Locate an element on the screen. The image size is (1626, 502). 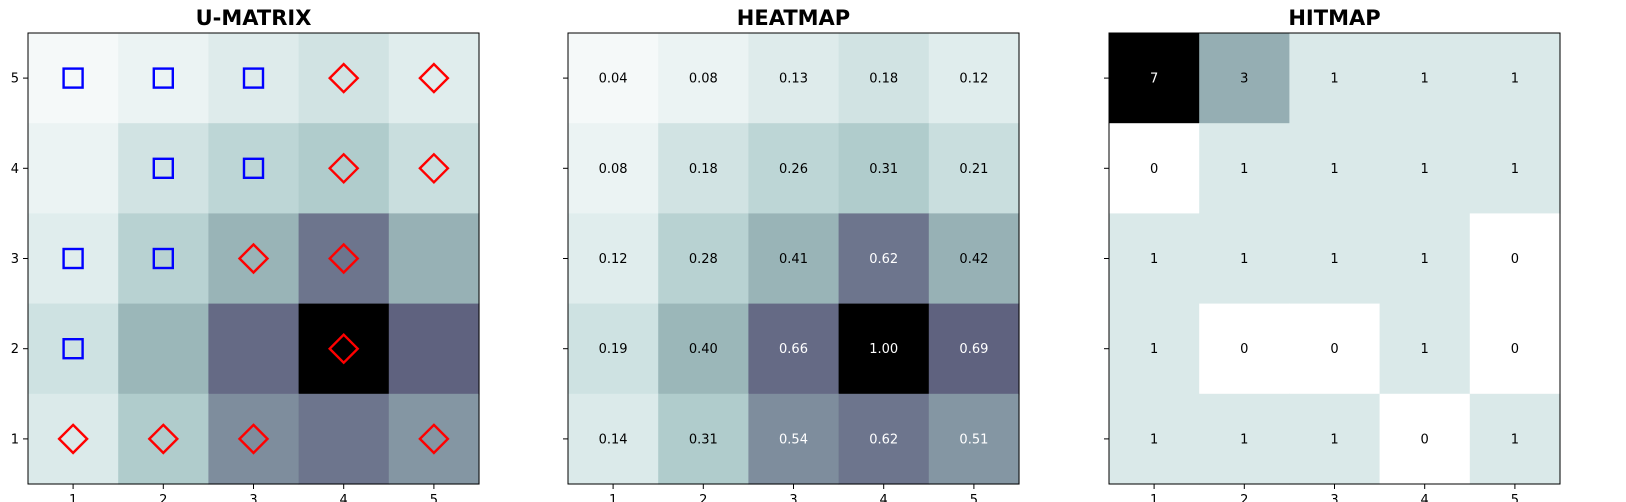
y-tick-label: 1 is located at coordinates (15, 439).